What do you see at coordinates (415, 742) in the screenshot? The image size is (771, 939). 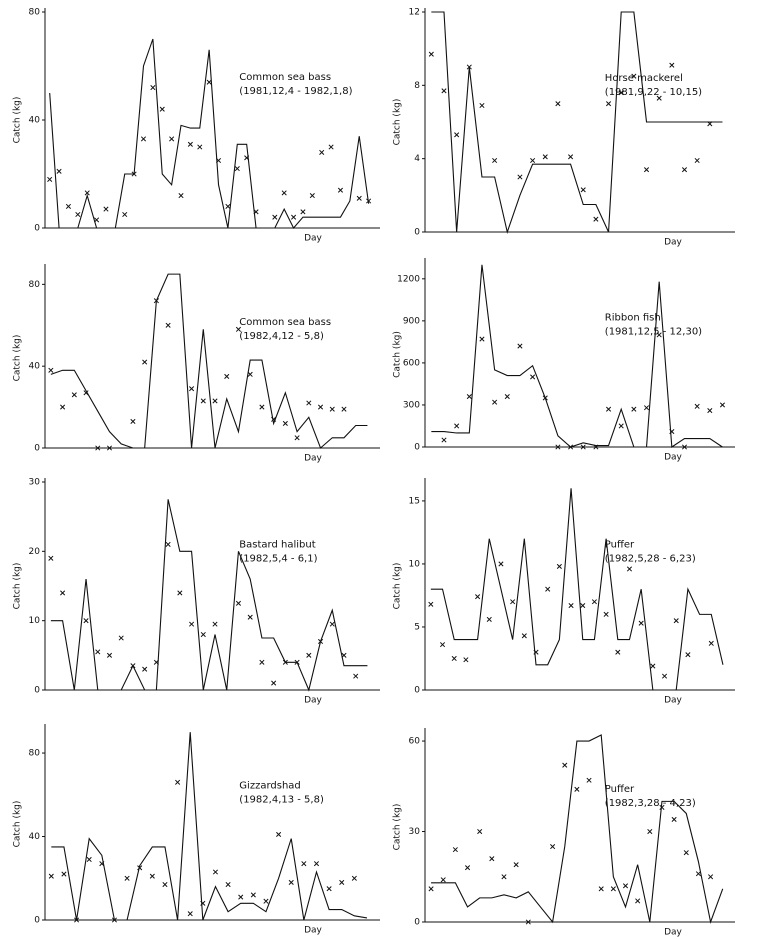 I see `y-tick-label: 60` at bounding box center [415, 742].